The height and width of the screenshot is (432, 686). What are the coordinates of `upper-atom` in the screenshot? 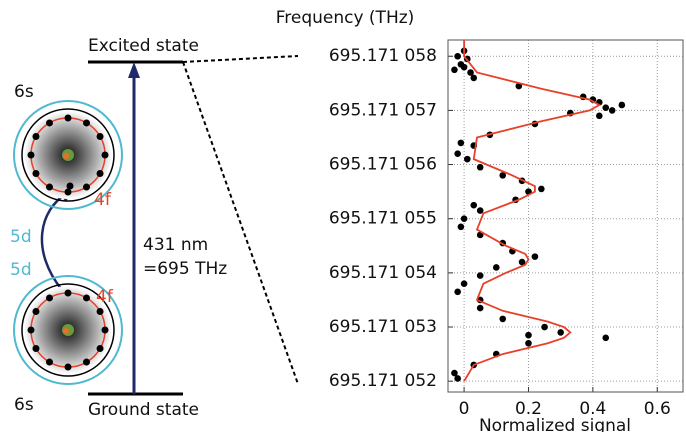 It's located at (68, 155).